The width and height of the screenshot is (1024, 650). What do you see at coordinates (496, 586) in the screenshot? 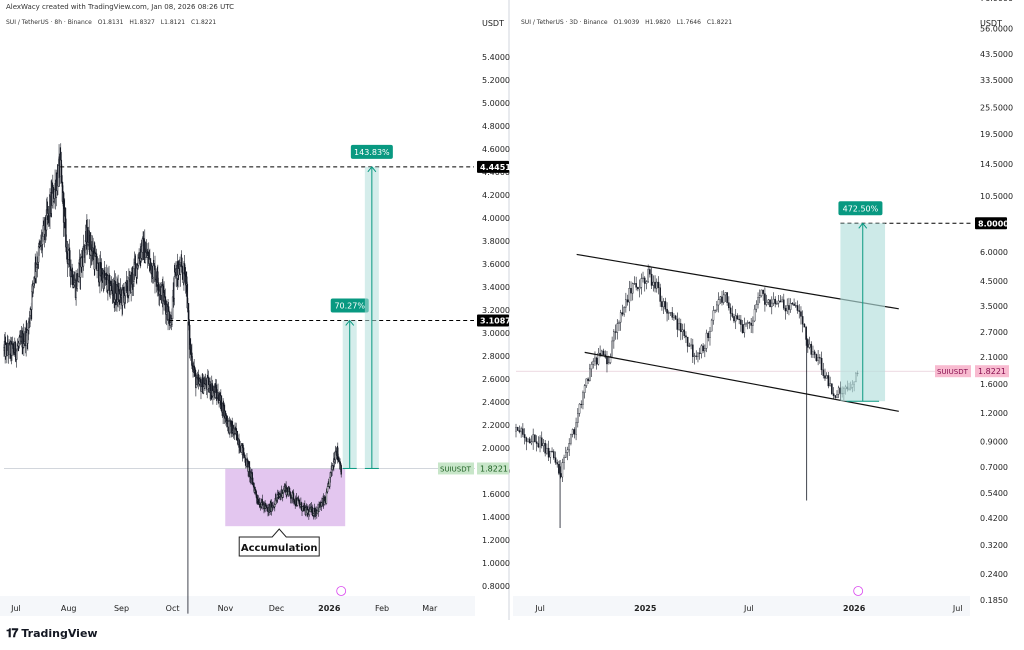
I see `left-y-tick: 0.8000` at bounding box center [496, 586].